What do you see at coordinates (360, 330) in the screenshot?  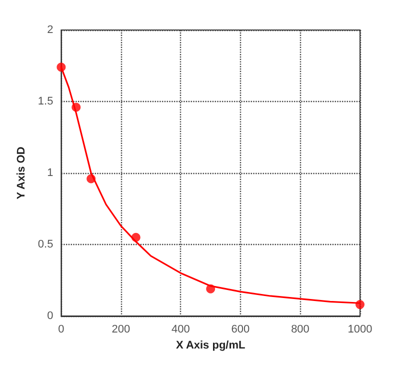 I see `x-tick-label: 1000` at bounding box center [360, 330].